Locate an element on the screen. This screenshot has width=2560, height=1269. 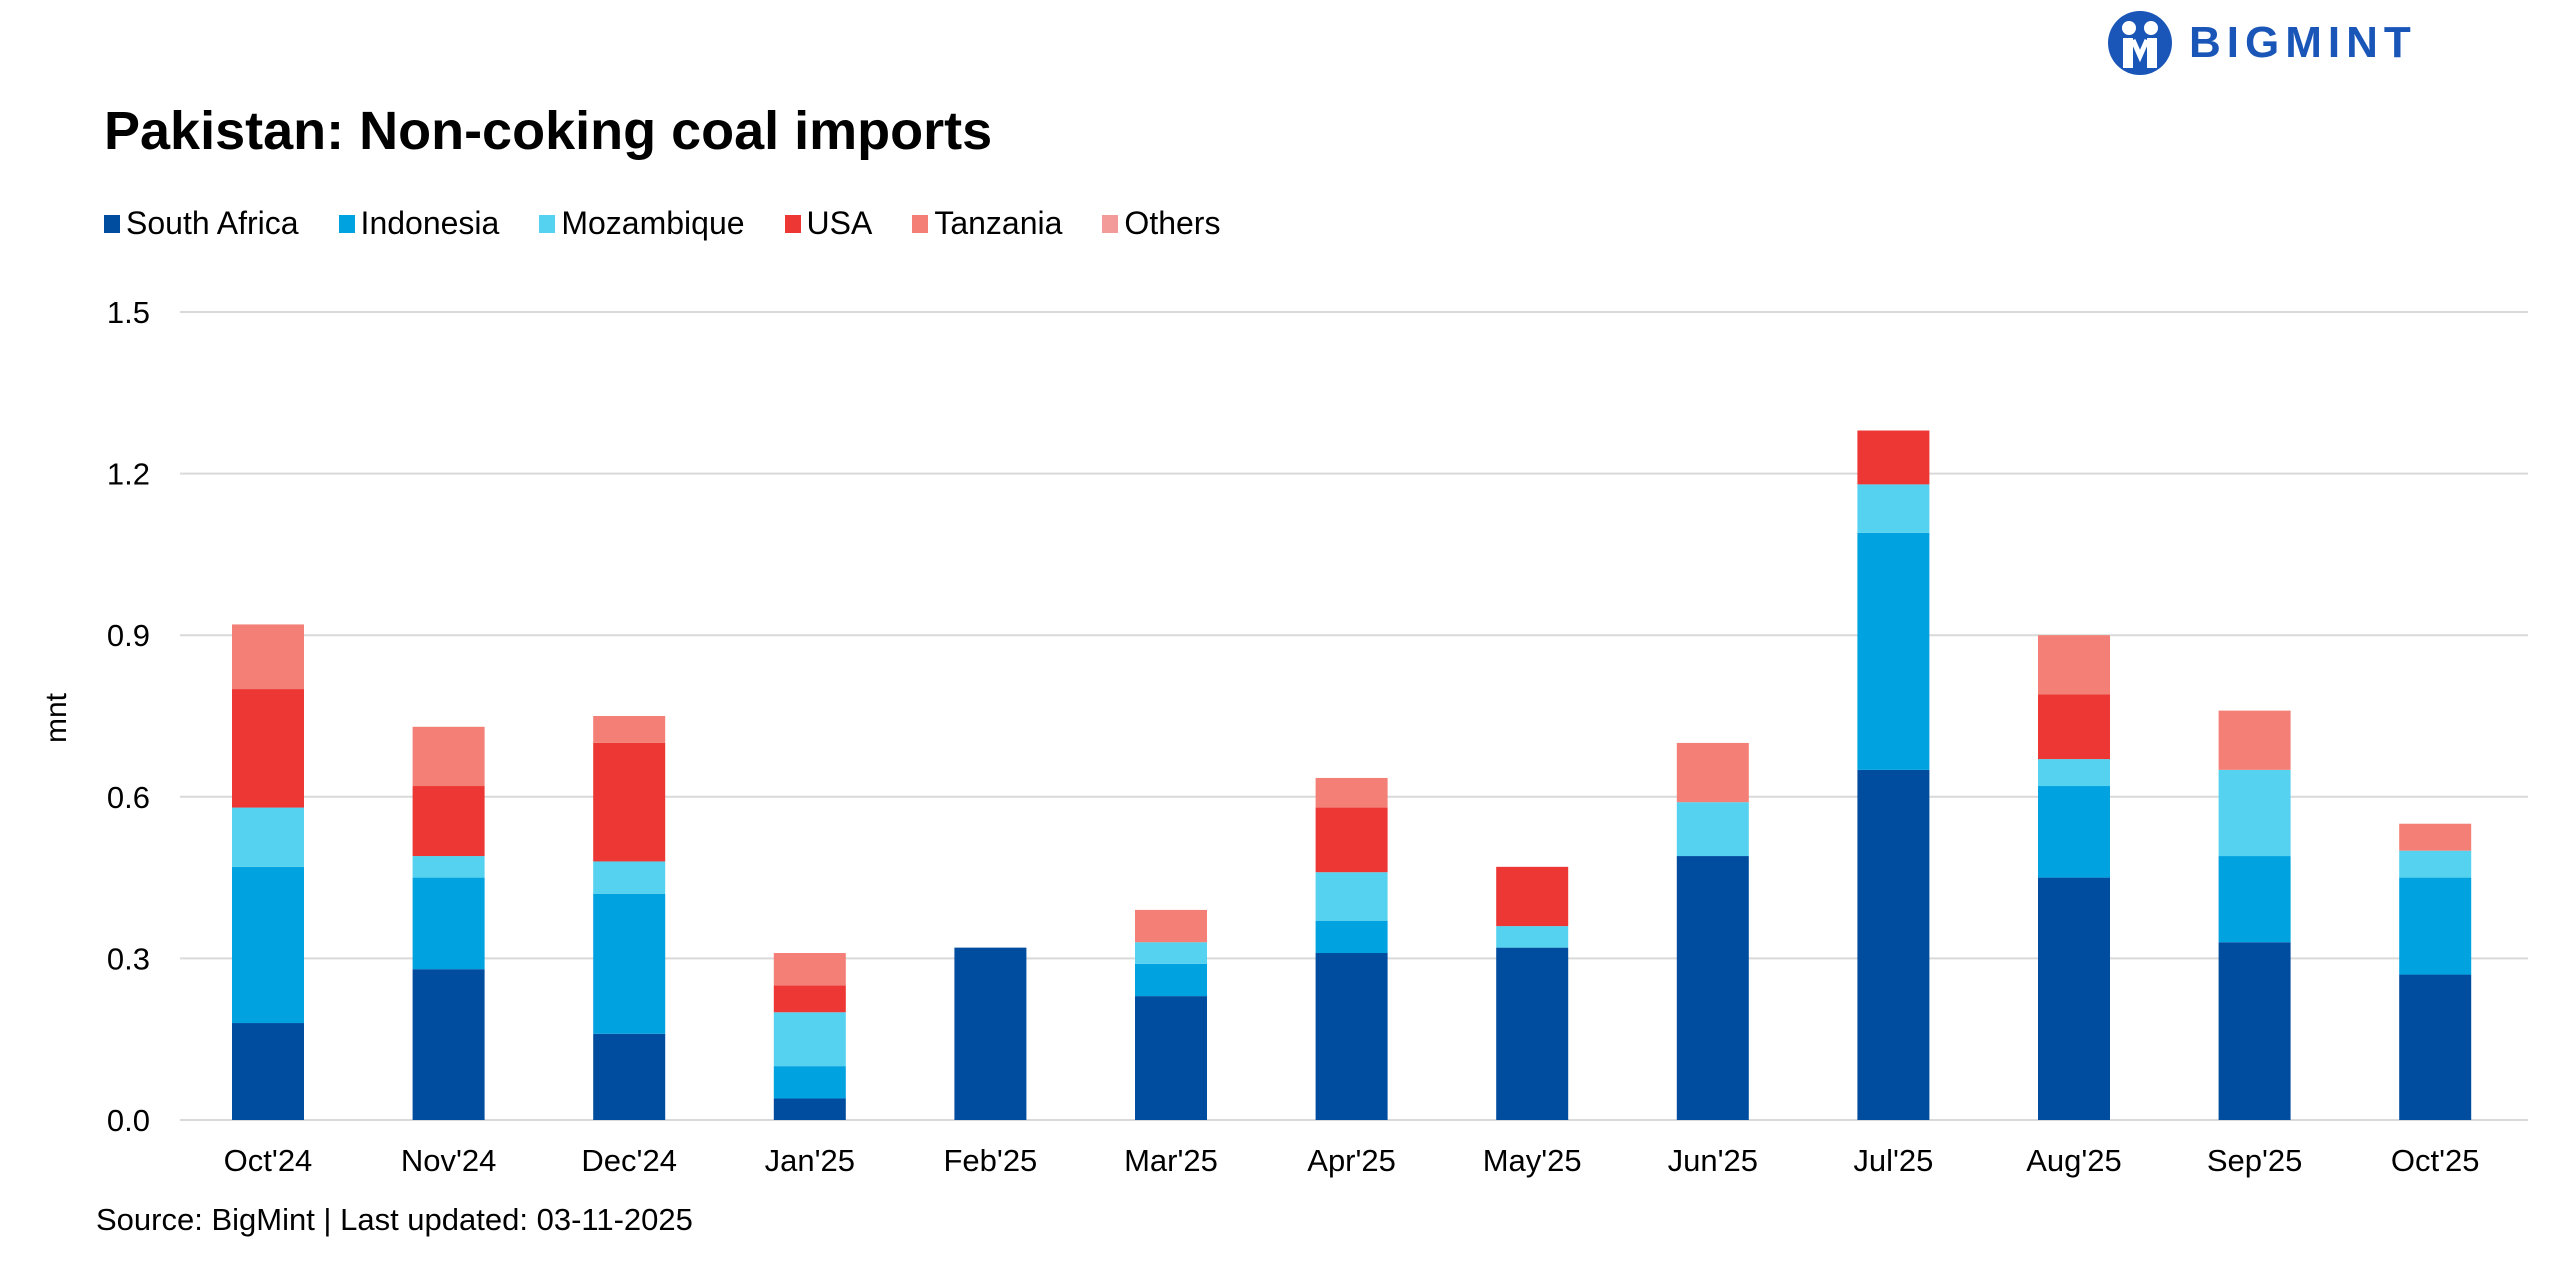
x-tick-label: Feb'25 is located at coordinates (990, 1160).